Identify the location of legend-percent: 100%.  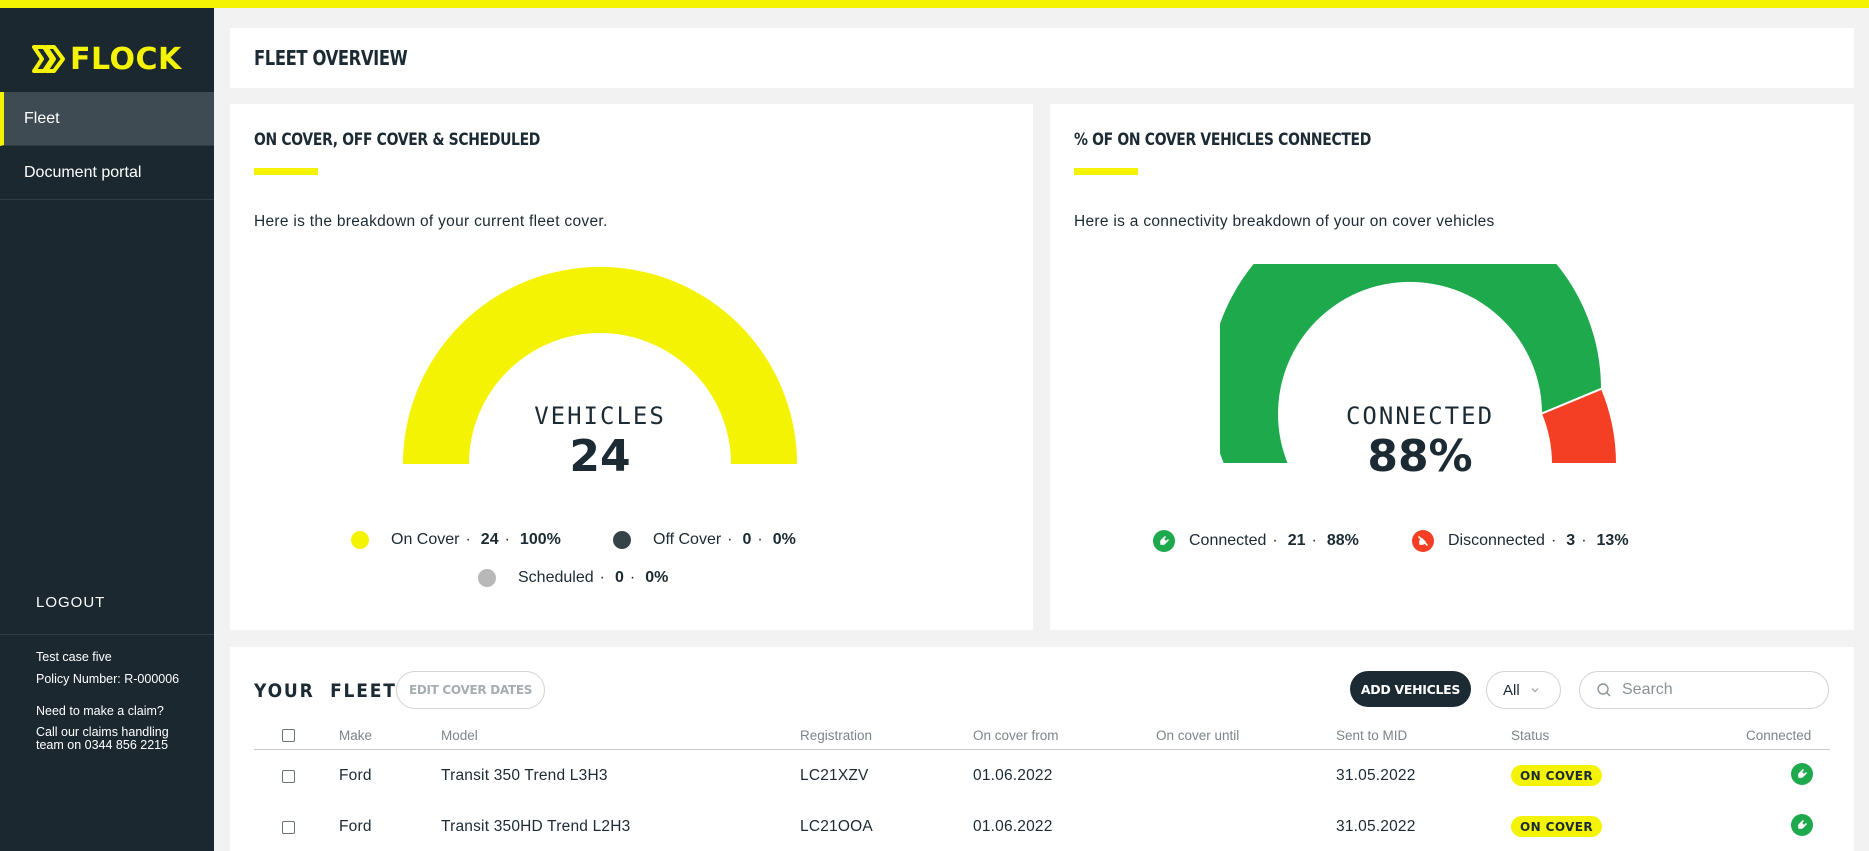
(540, 539).